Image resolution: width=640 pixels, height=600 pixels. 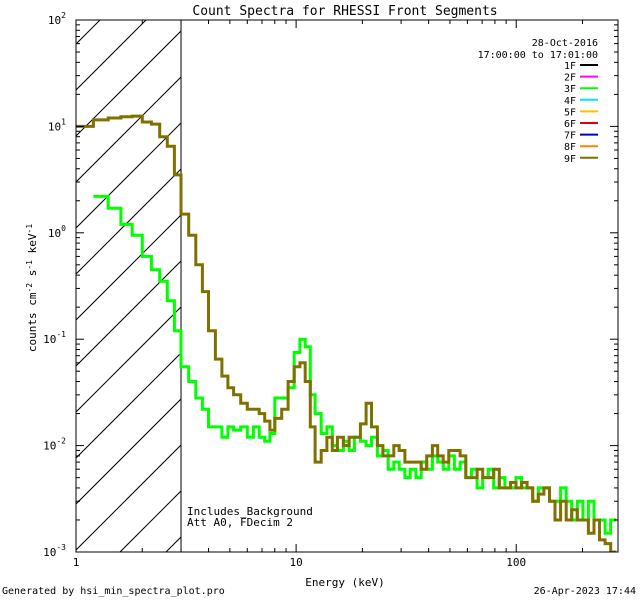 I want to click on legend-label: 5F, so click(x=570, y=112).